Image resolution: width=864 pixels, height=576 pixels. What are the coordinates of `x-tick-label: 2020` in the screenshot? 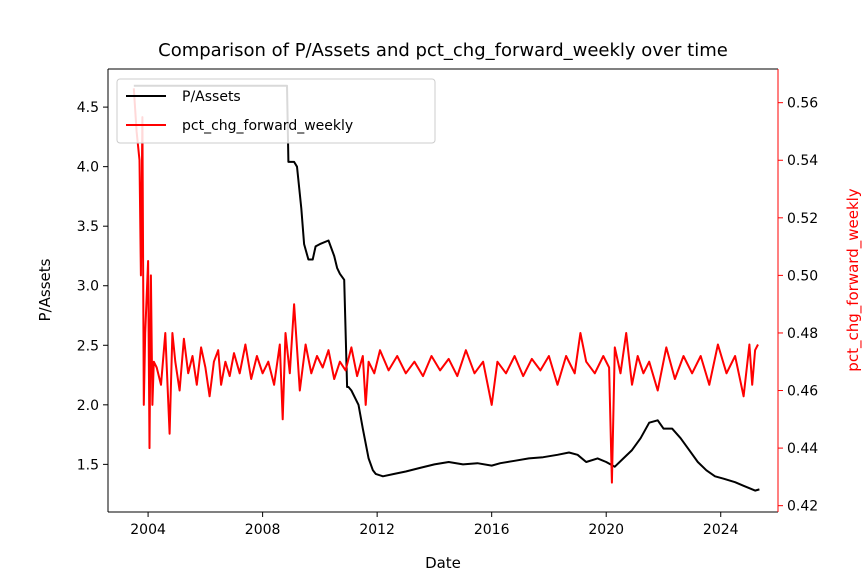 It's located at (606, 530).